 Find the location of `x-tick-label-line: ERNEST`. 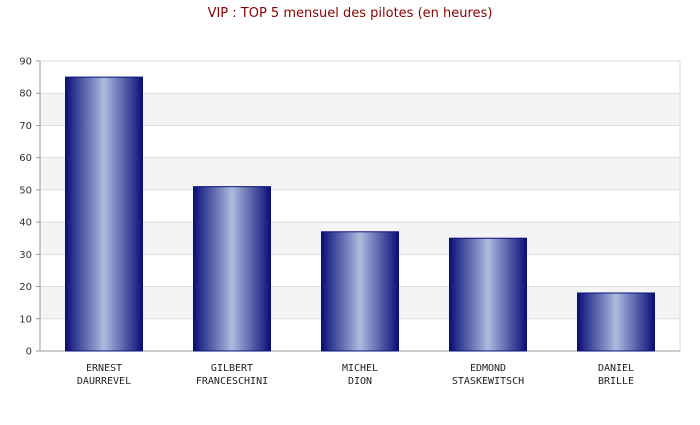

x-tick-label-line: ERNEST is located at coordinates (104, 368).